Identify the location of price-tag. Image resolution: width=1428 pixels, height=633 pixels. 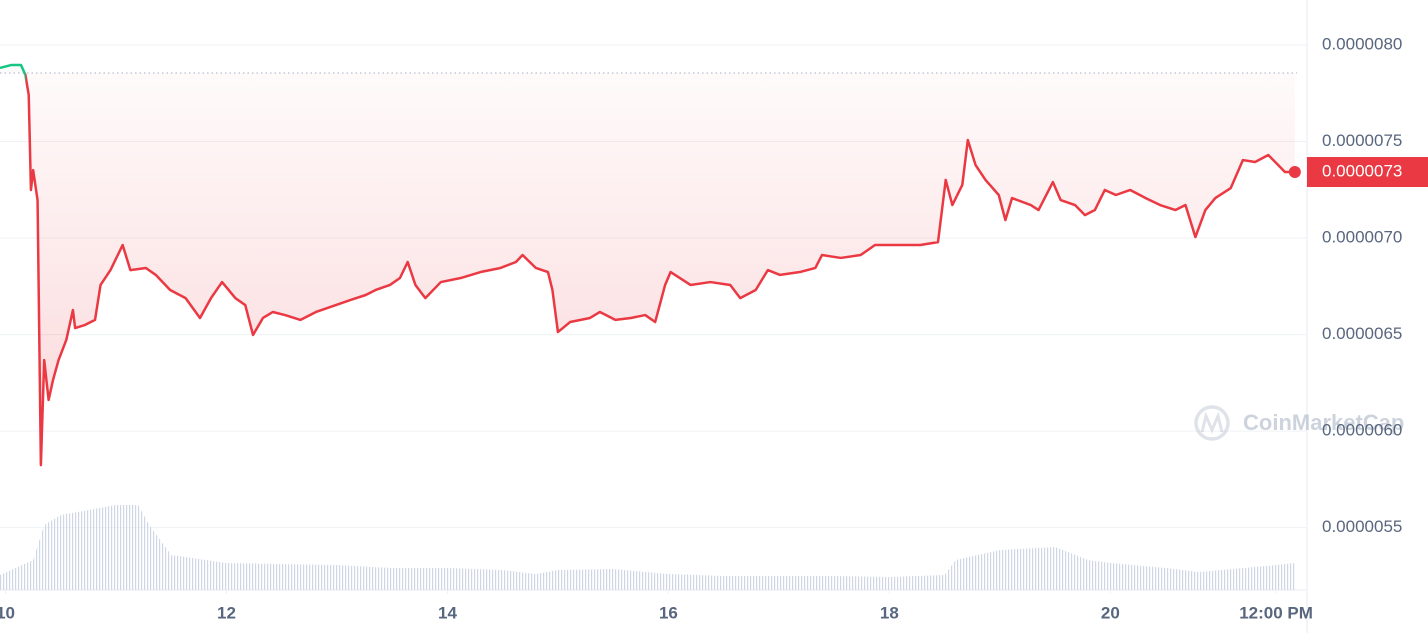
(1367, 172).